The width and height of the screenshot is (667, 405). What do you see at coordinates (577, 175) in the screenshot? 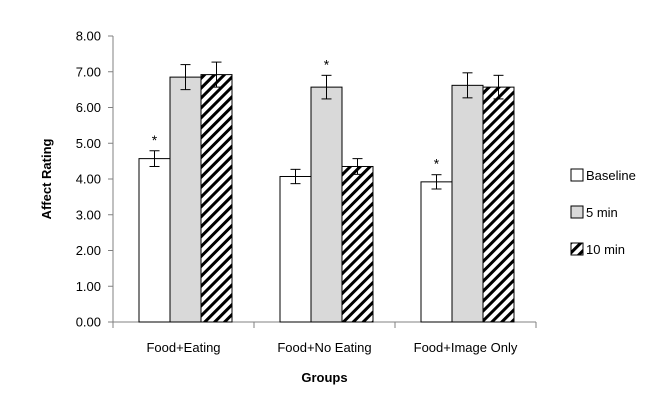
I see `legend-swatch-baseline` at bounding box center [577, 175].